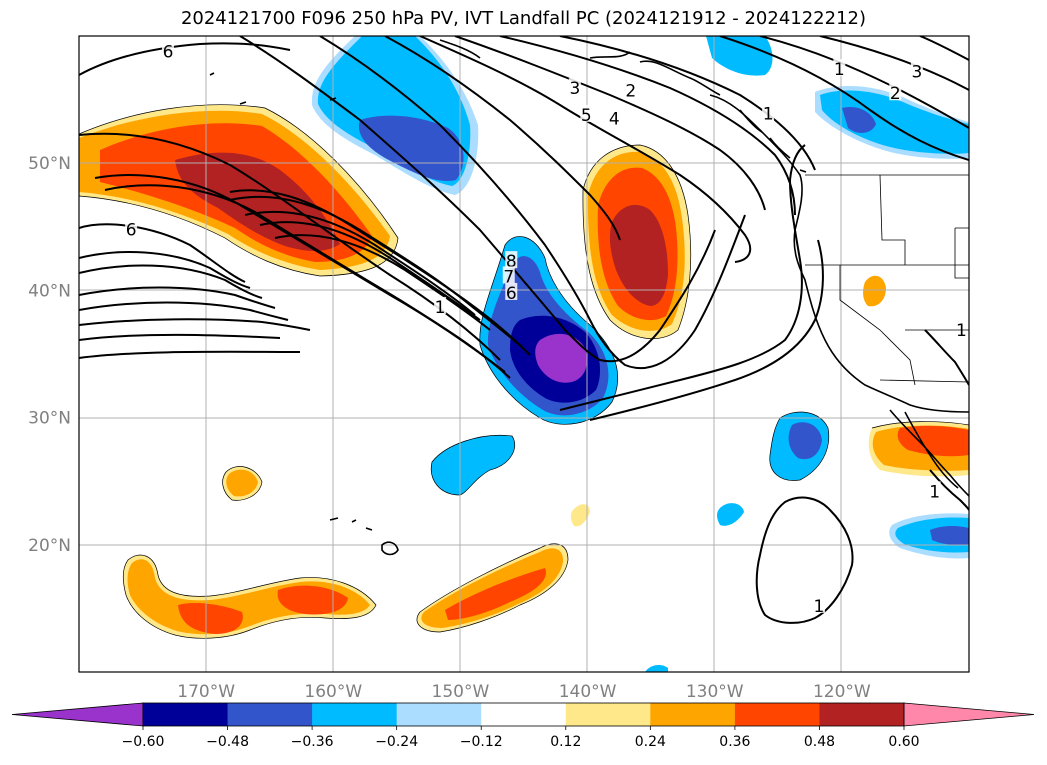 Image resolution: width=1047 pixels, height=765 pixels. I want to click on lon-label: 150°W, so click(461, 692).